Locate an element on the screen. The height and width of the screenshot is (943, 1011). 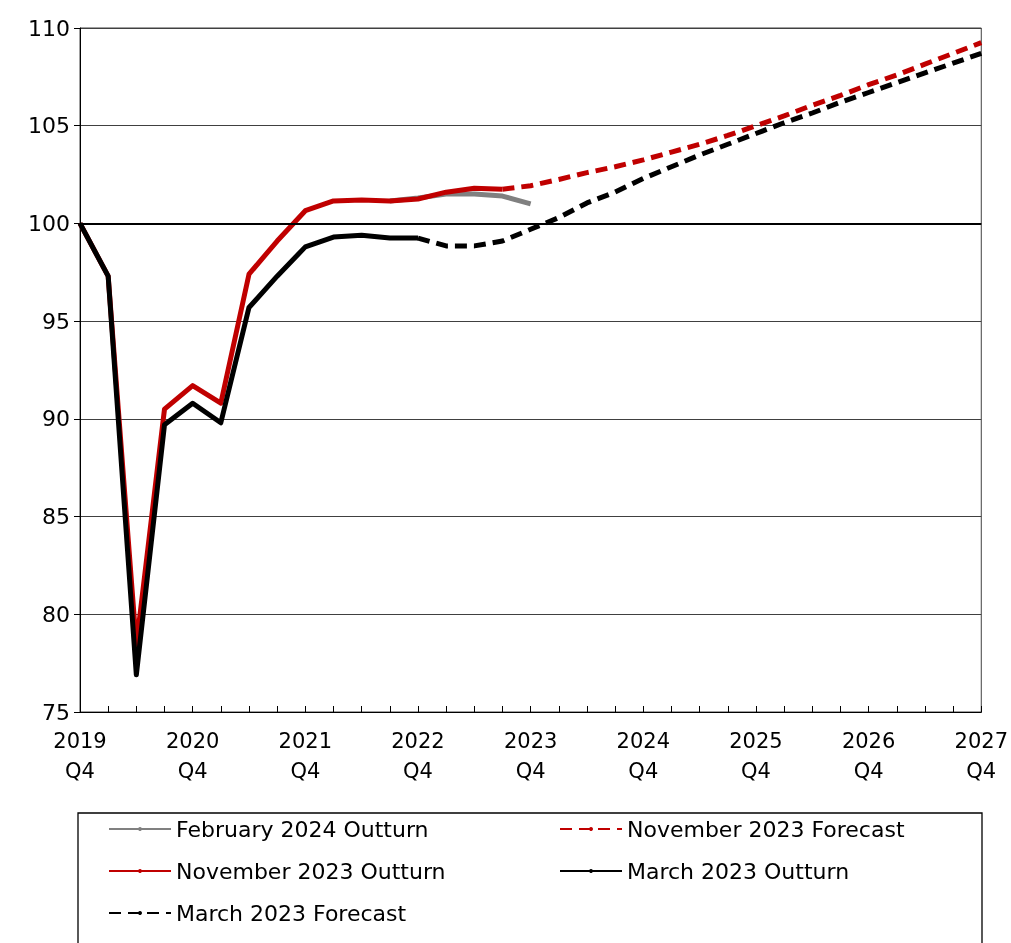
y-tick-label: 75 is located at coordinates (56, 712).